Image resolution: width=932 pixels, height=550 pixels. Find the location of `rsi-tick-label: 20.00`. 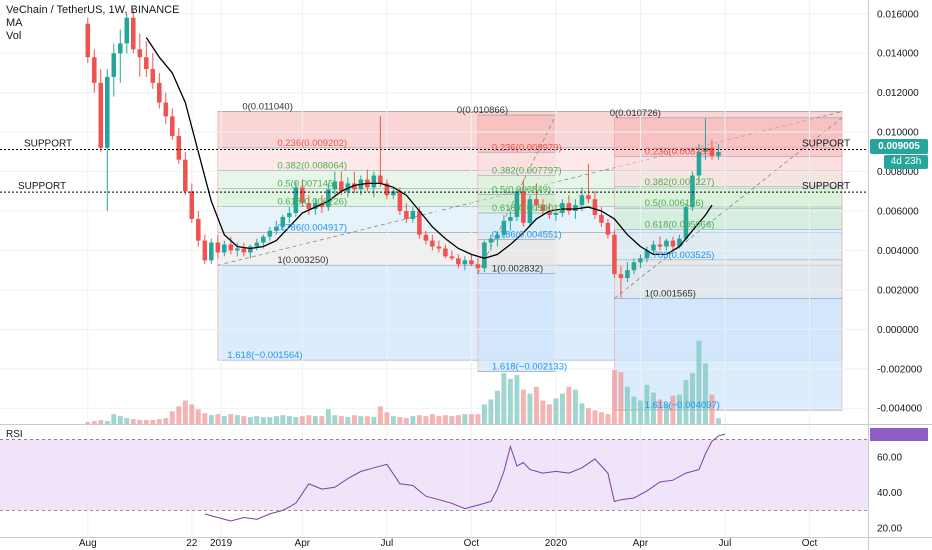

rsi-tick-label: 20.00 is located at coordinates (889, 529).